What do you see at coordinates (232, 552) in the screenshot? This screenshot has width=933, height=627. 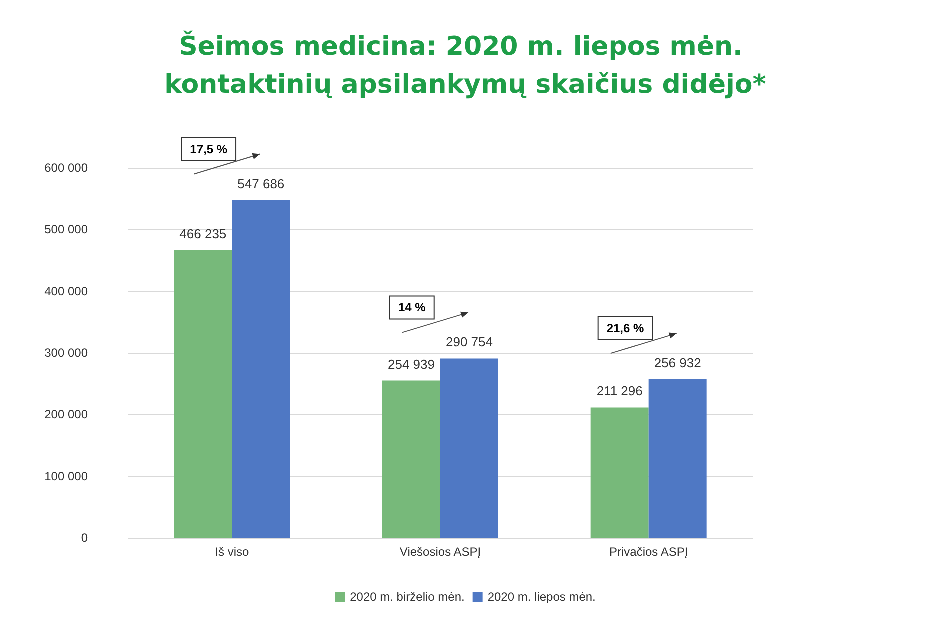 I see `x-tick-label: Iš viso` at bounding box center [232, 552].